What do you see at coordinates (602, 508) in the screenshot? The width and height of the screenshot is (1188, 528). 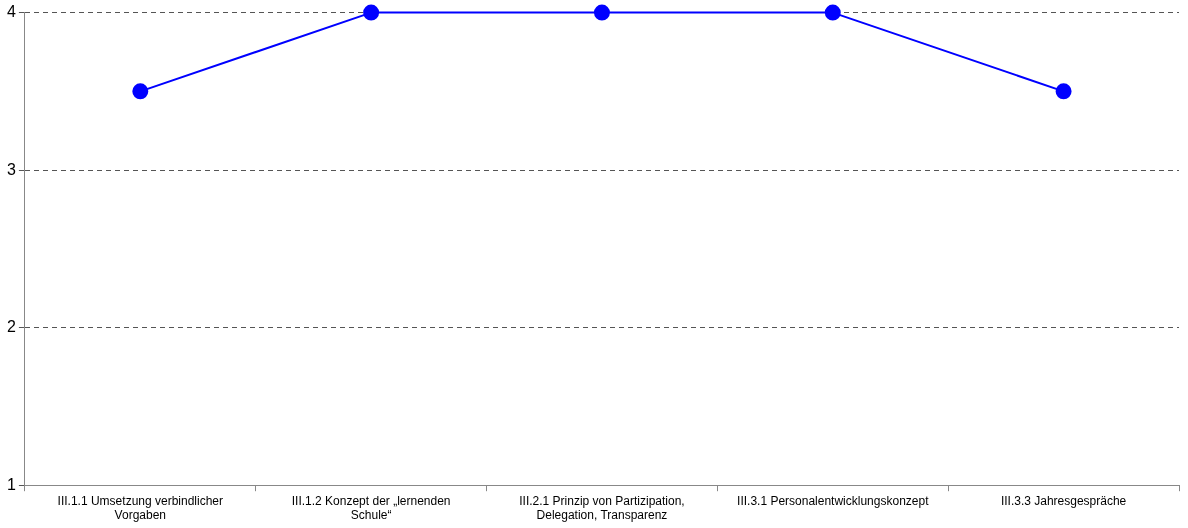 I see `x-tick-label: III.2.1 Prinzip von Partizipation, Delegation, Transparenz` at bounding box center [602, 508].